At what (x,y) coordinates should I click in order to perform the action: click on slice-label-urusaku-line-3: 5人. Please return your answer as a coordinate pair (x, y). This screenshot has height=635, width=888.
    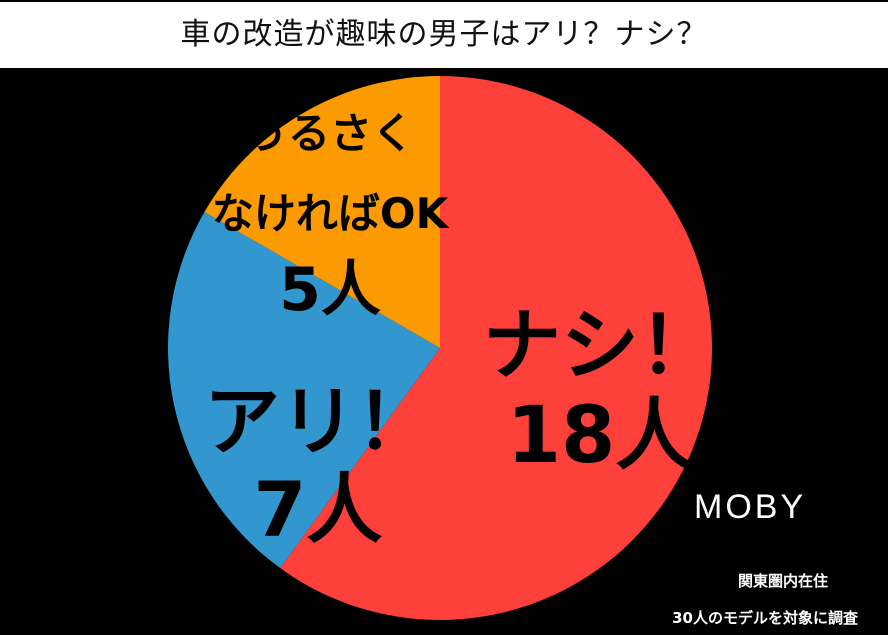
    Looking at the image, I should click on (330, 290).